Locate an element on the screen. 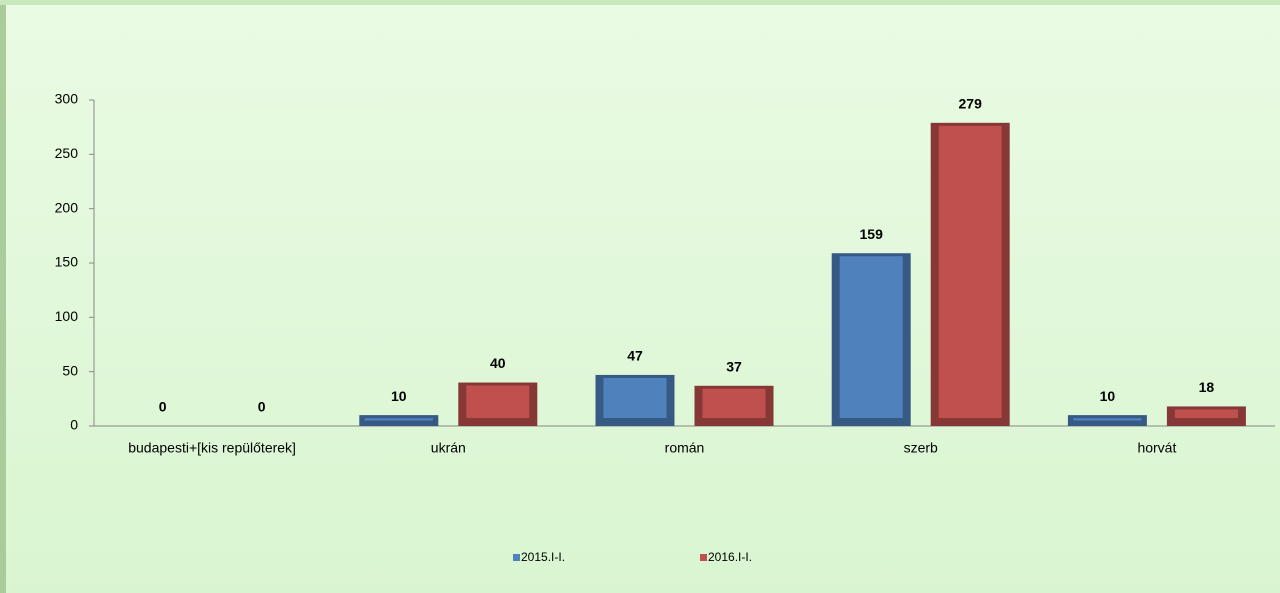  data-label: 18 is located at coordinates (1207, 387).